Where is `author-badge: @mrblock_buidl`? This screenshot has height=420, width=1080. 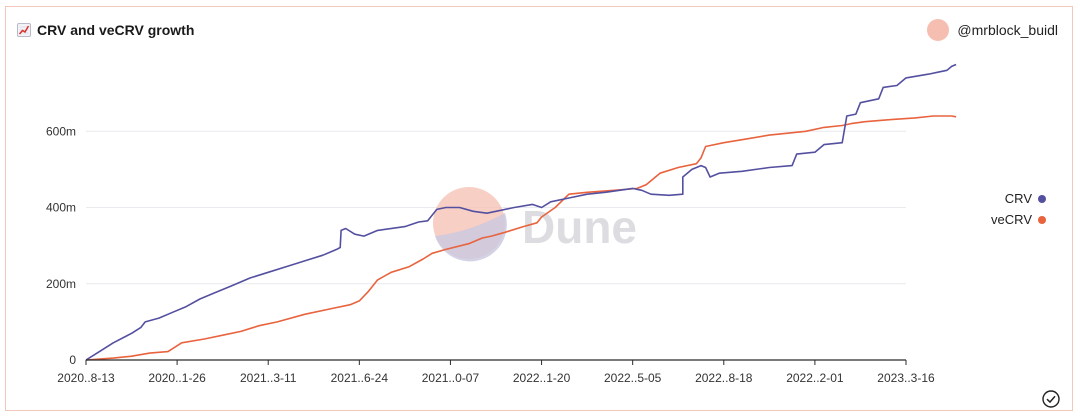 author-badge: @mrblock_buidl is located at coordinates (992, 30).